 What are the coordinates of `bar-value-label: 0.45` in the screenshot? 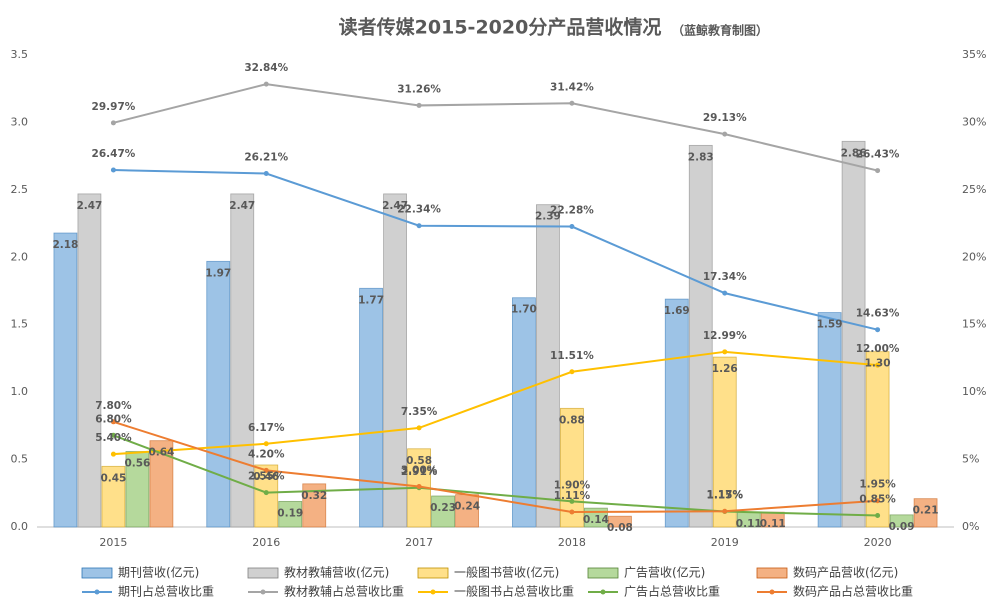 It's located at (113, 478).